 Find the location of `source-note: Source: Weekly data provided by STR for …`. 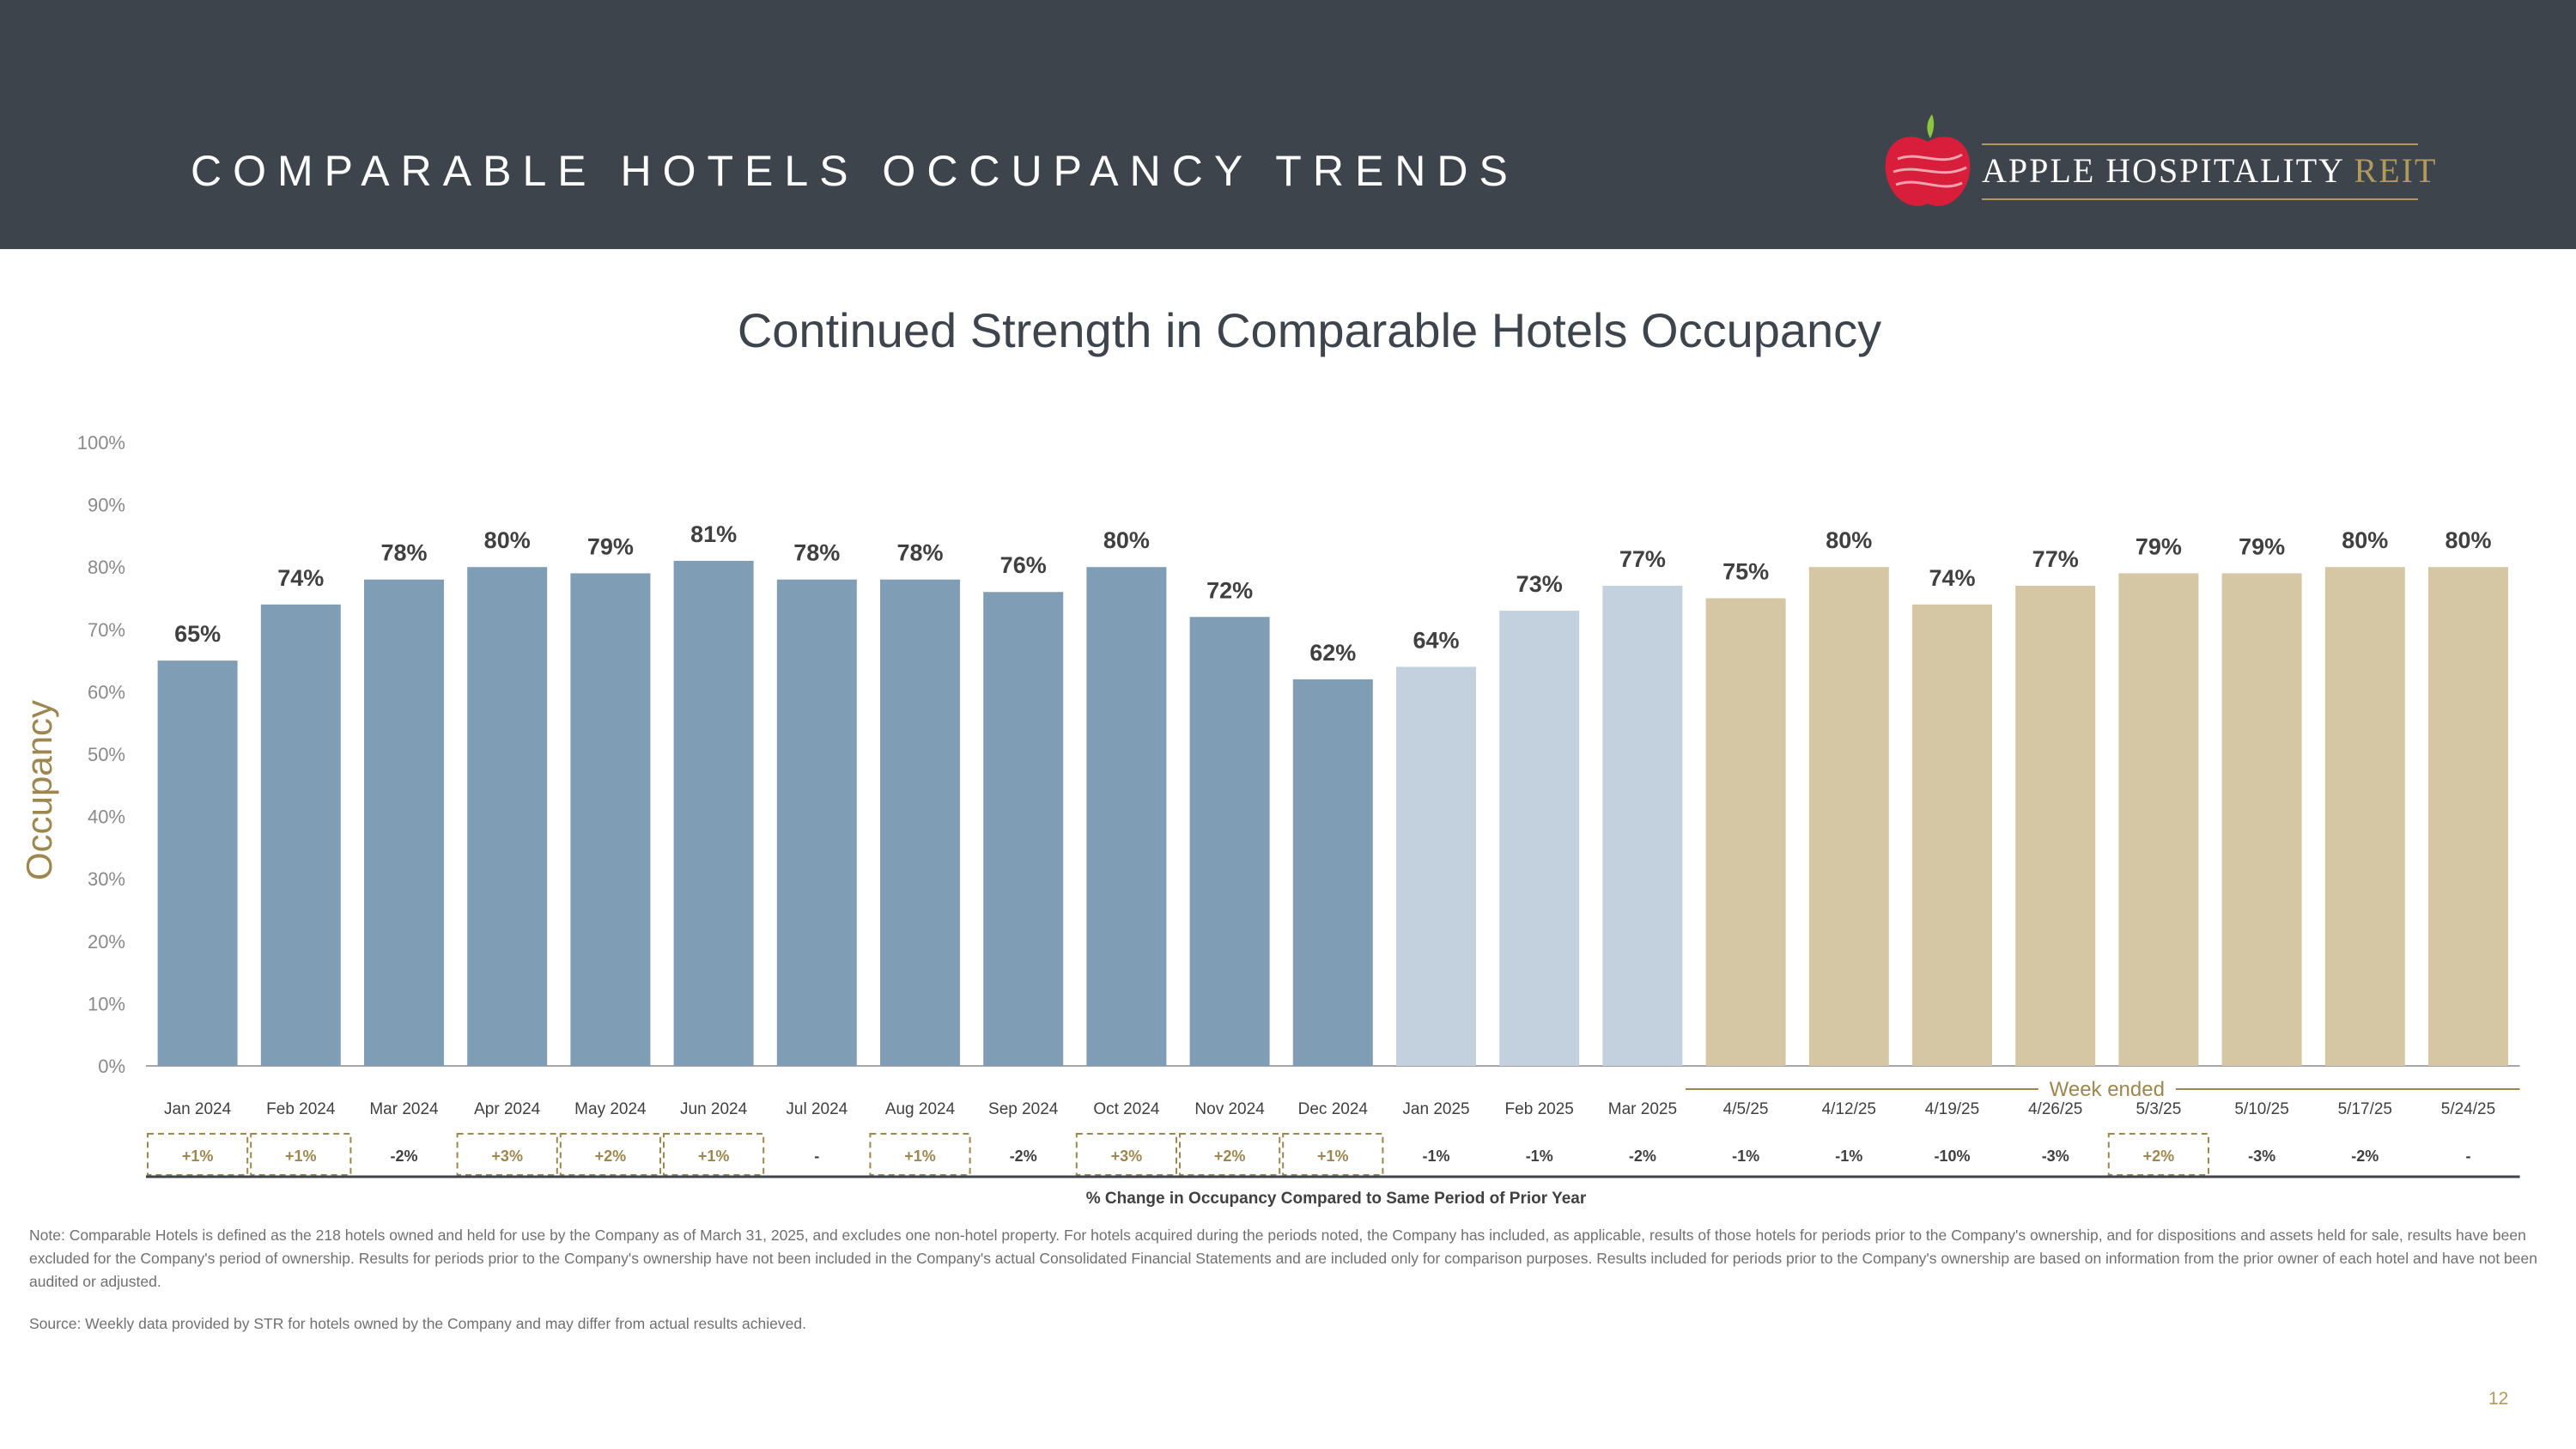

source-note: Source: Weekly data provided by STR for … is located at coordinates (418, 1323).